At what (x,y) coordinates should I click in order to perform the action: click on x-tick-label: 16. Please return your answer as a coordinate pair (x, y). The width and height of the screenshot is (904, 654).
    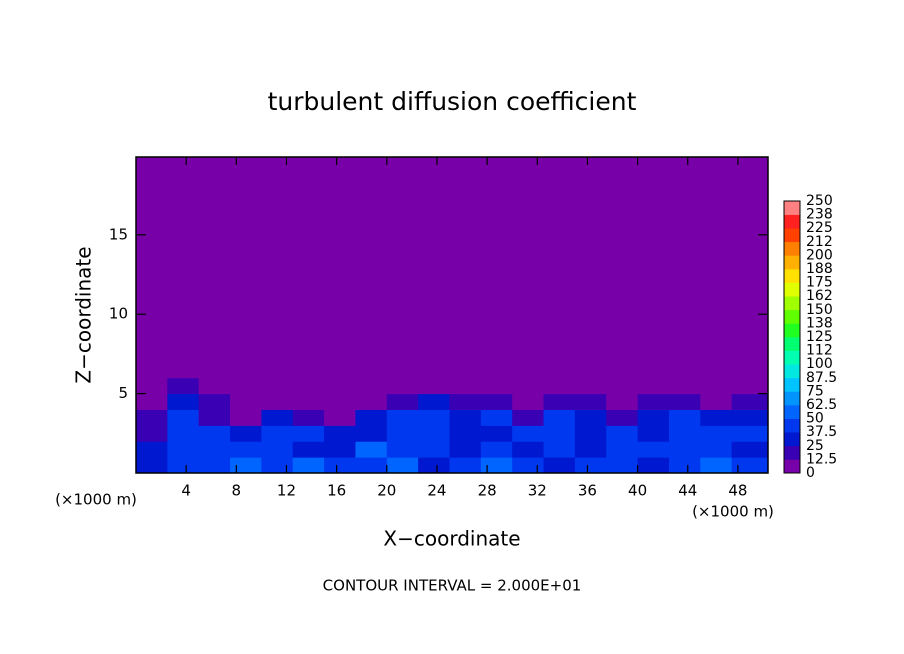
    Looking at the image, I should click on (336, 491).